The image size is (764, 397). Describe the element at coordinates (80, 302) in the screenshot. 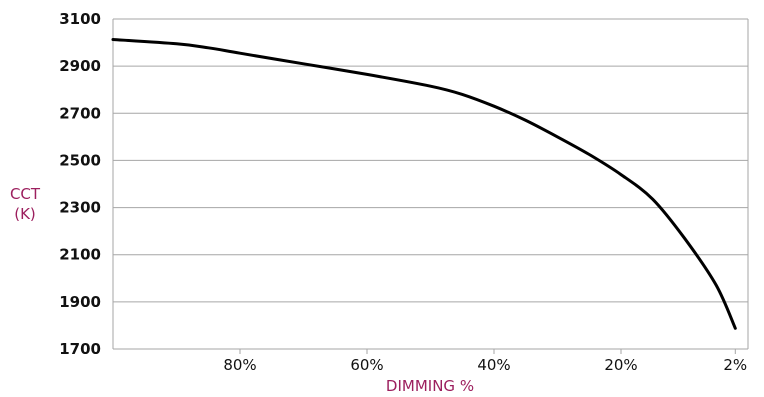

I see `y-tick-label-1900: 1900` at that location.